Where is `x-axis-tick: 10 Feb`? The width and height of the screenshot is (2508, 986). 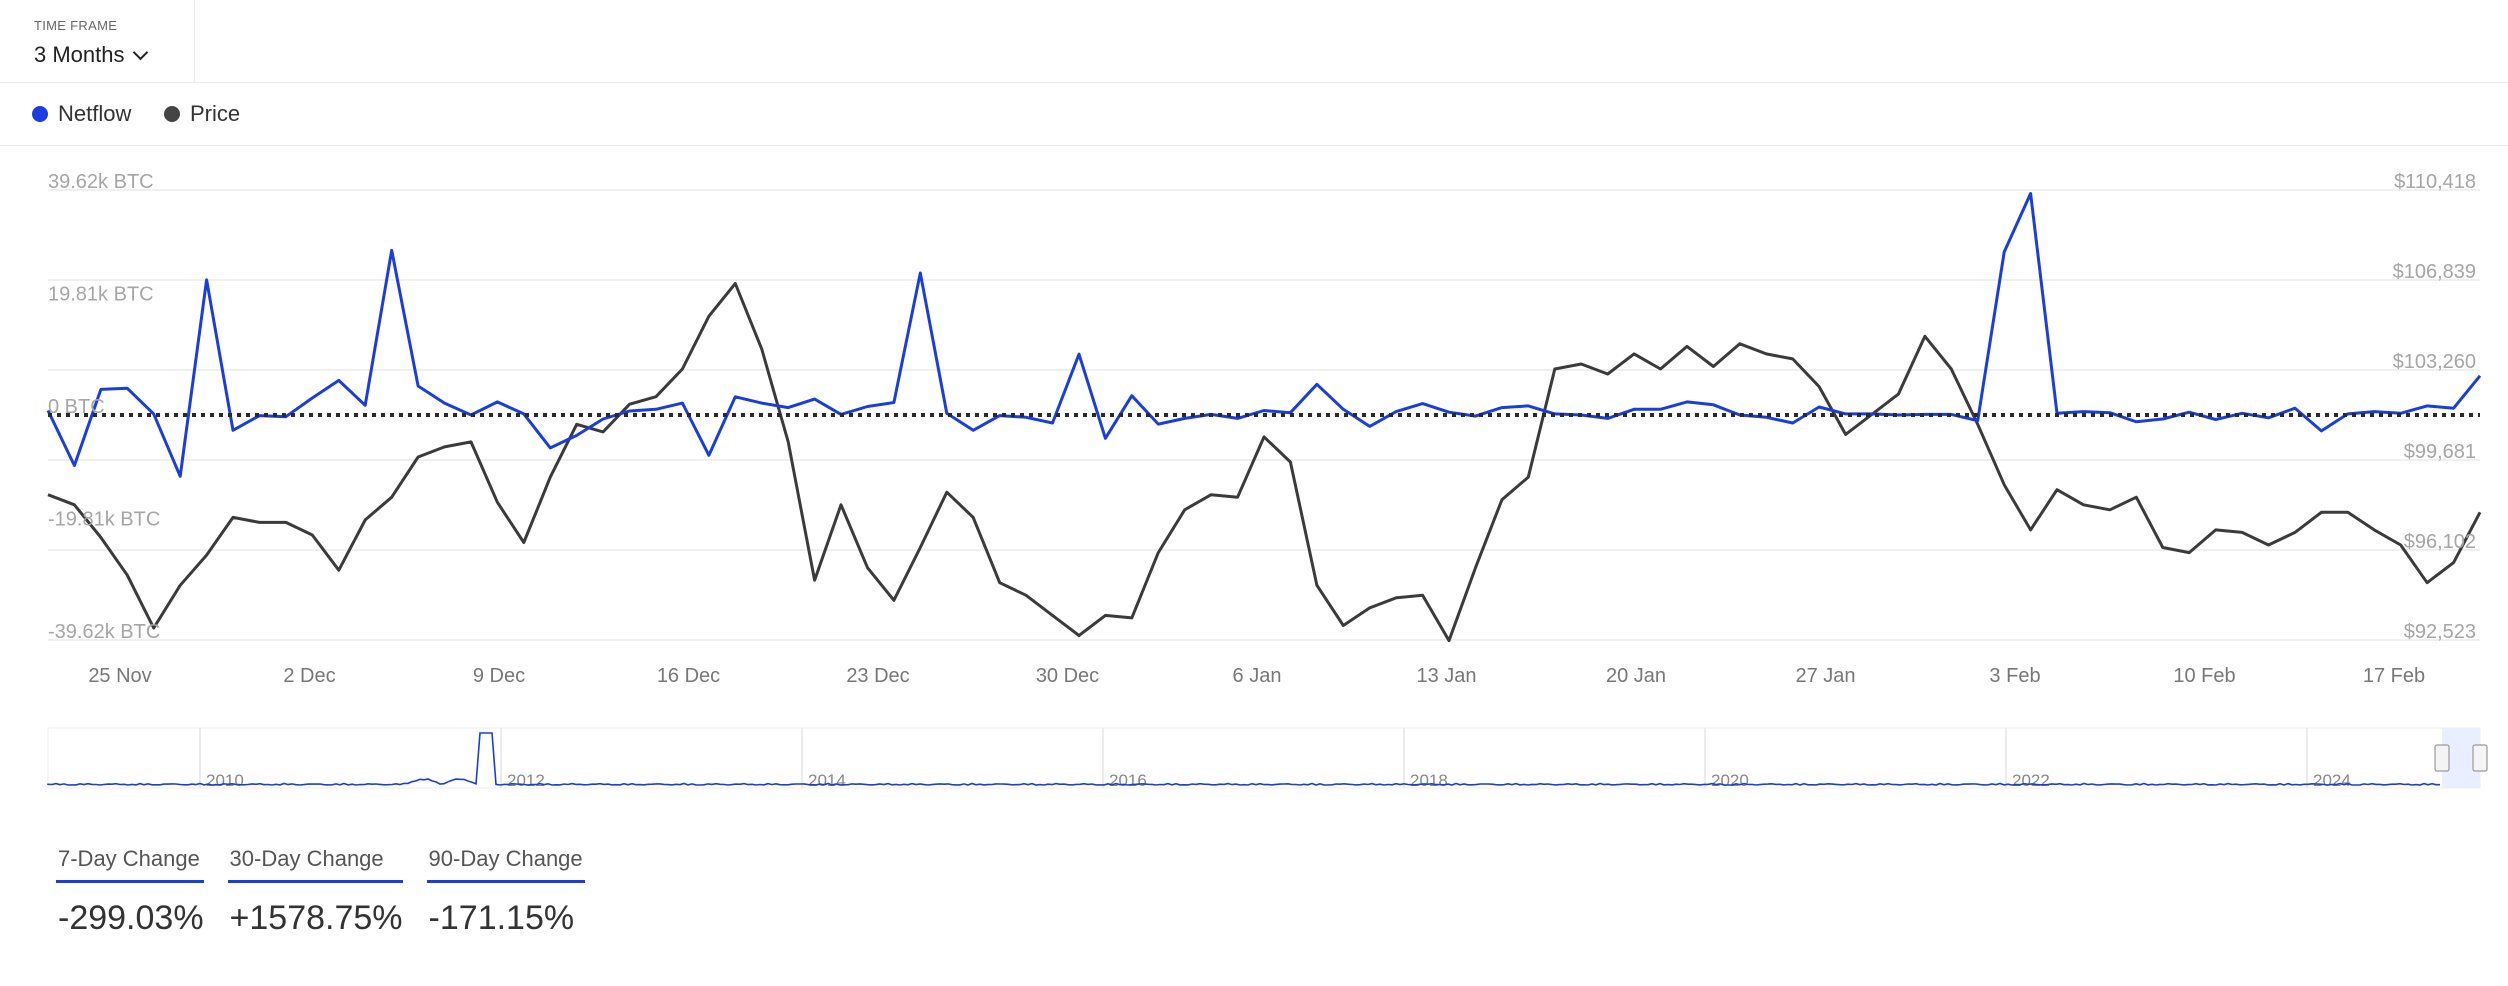
x-axis-tick: 10 Feb is located at coordinates (2204, 676).